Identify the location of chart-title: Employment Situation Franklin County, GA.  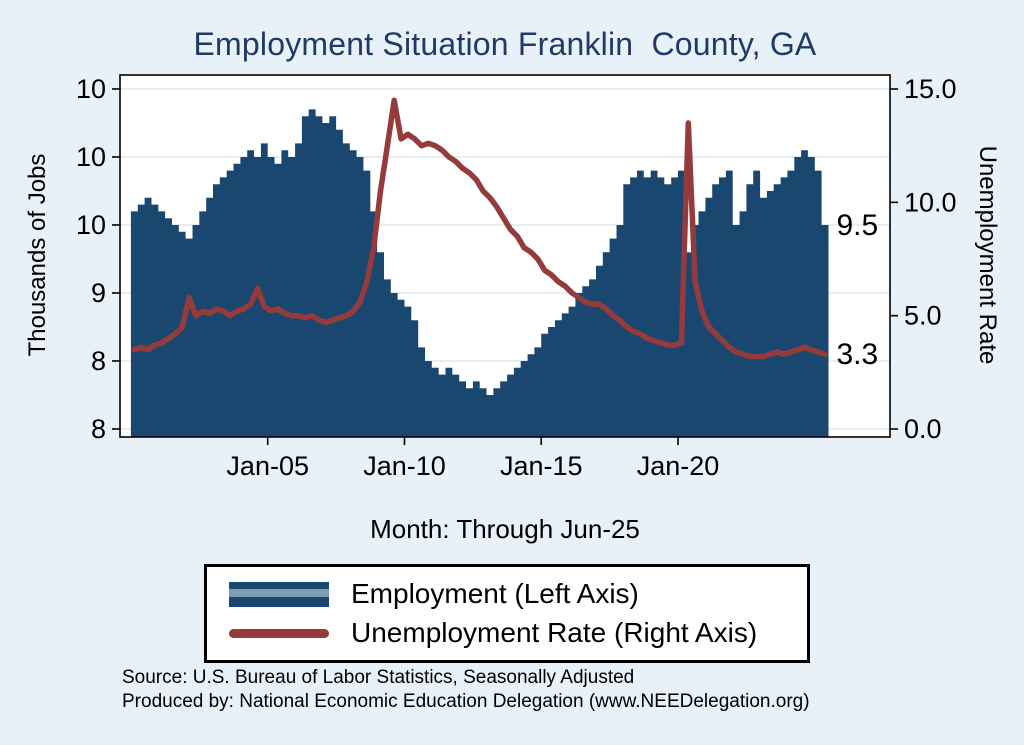
(505, 44).